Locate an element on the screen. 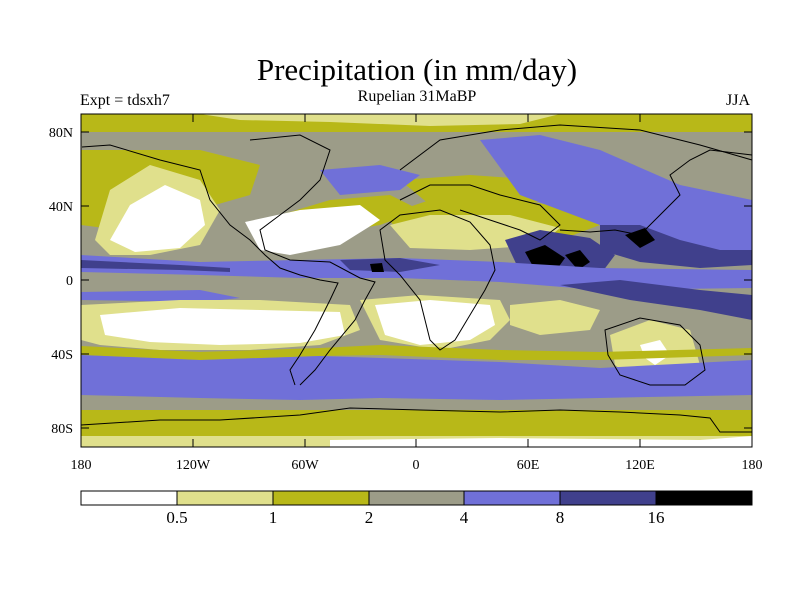 Image resolution: width=800 pixels, height=600 pixels. southern-storm-track is located at coordinates (416, 377).